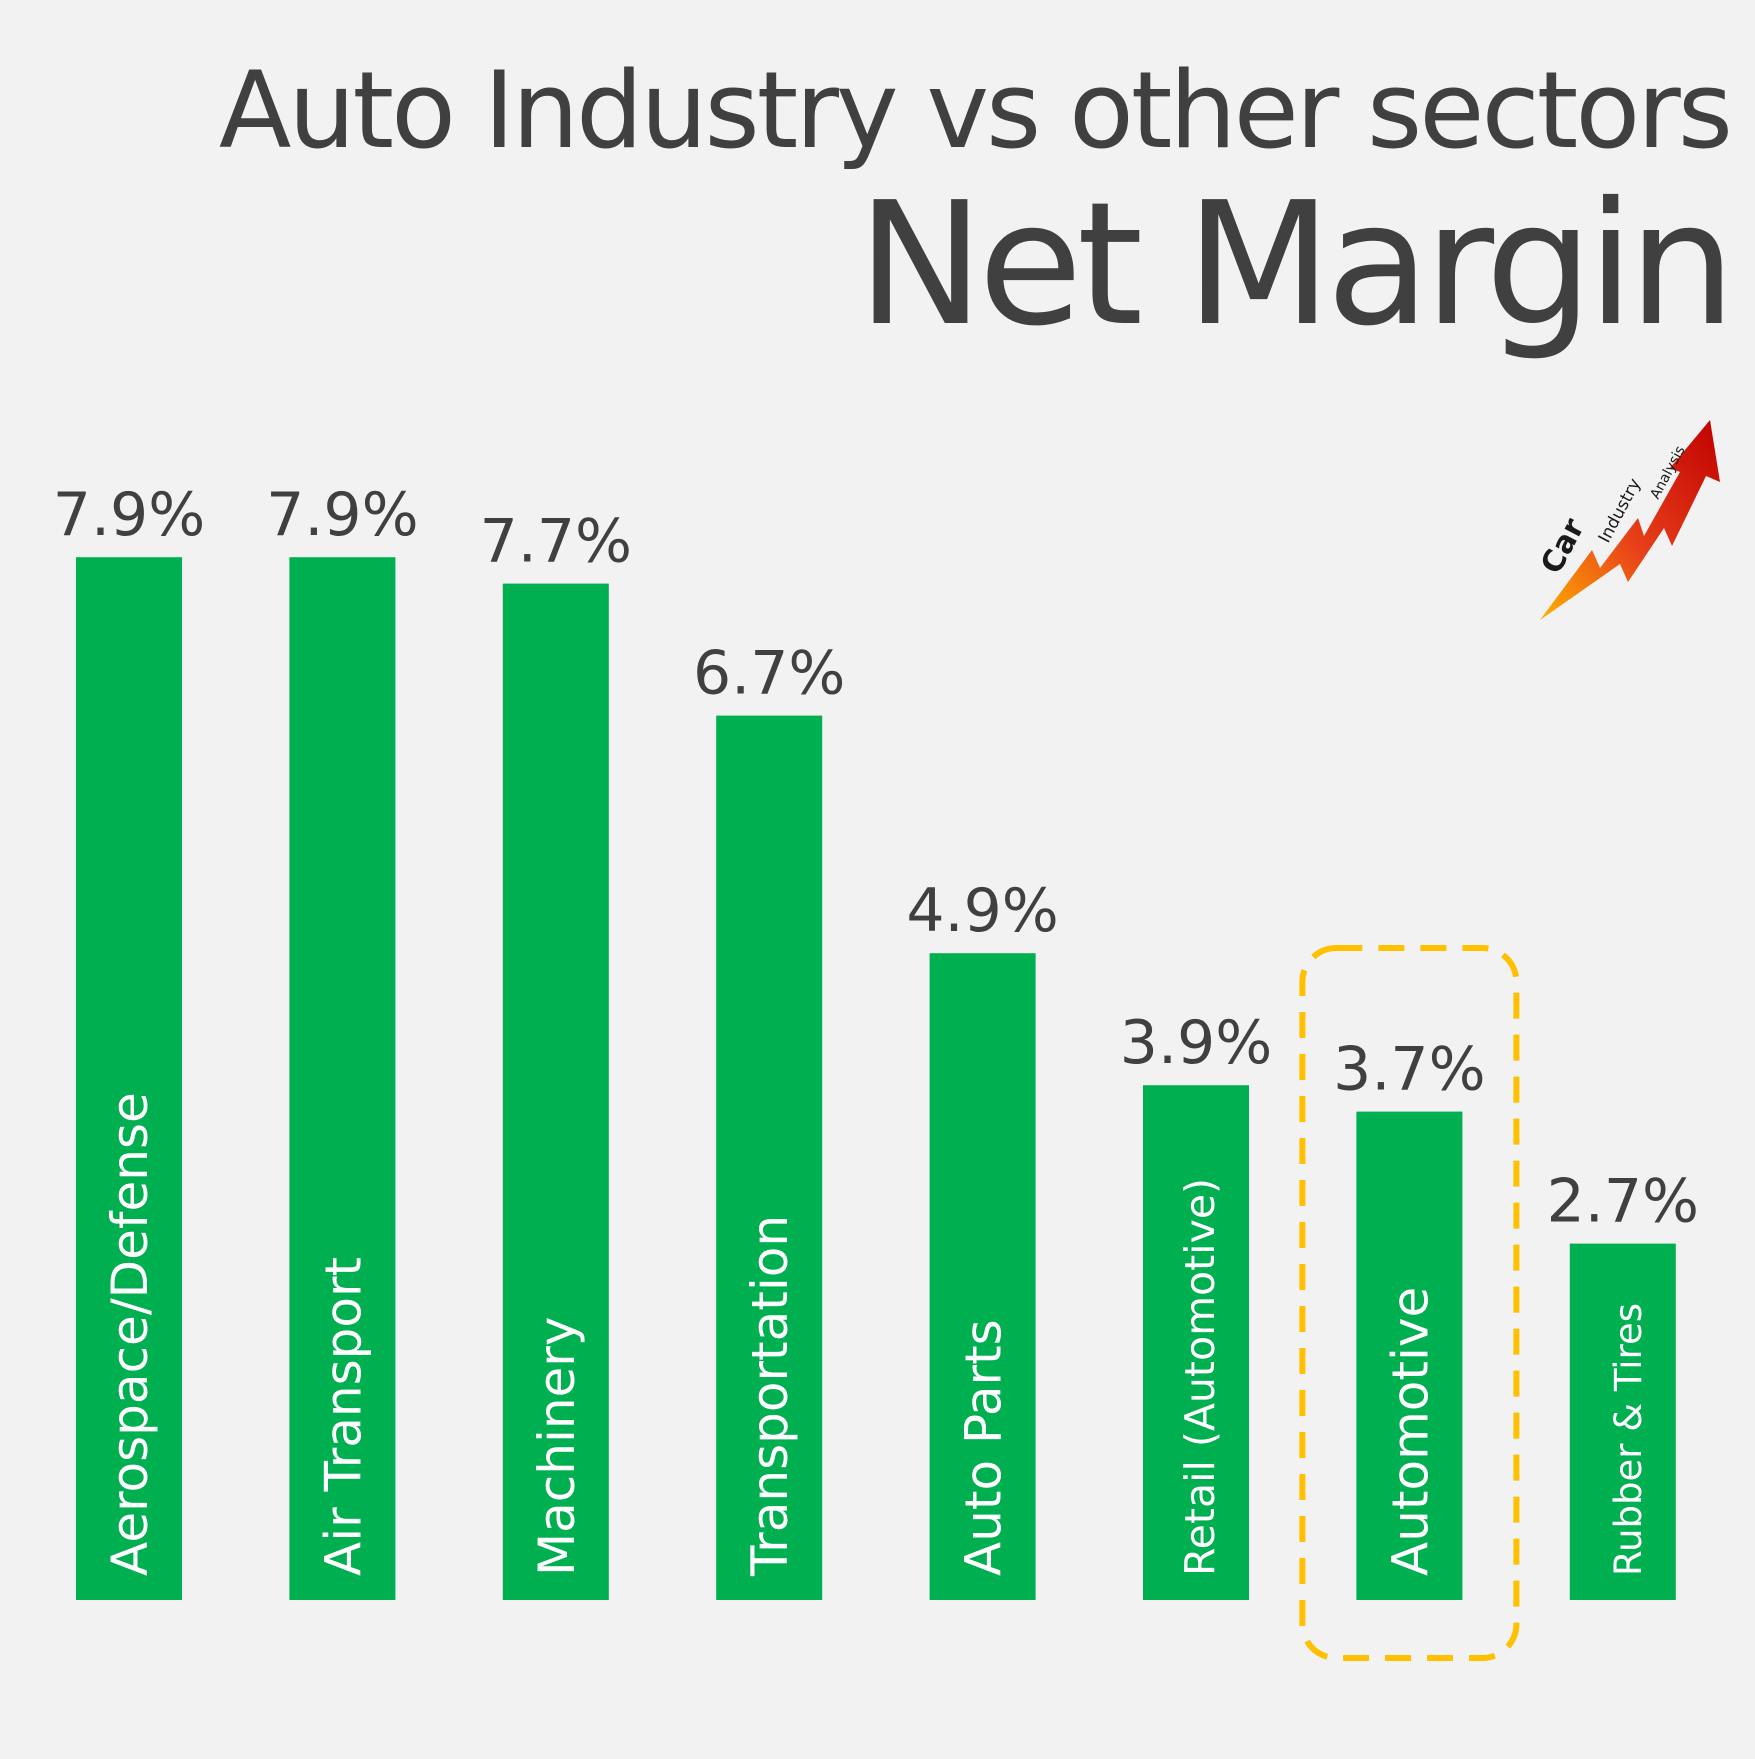  I want to click on value-label-rubber-tires: 2.7%, so click(1623, 1202).